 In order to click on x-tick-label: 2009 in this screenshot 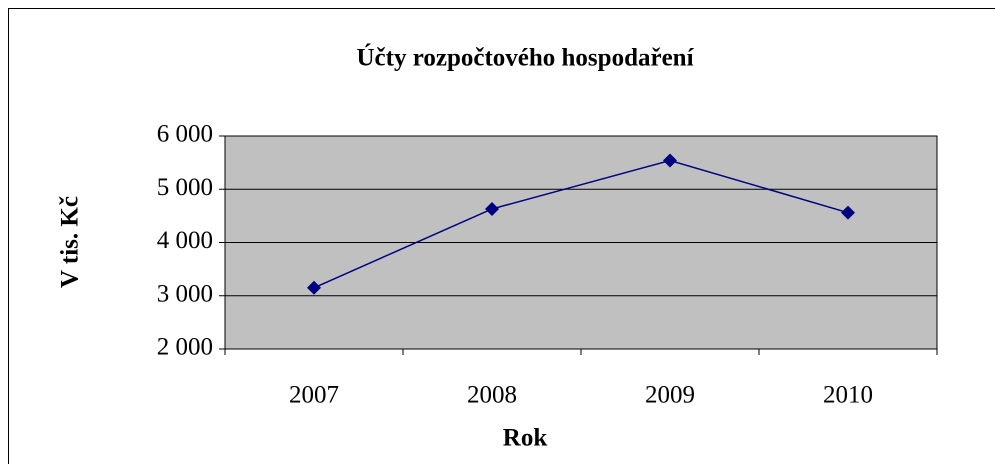, I will do `click(670, 395)`.